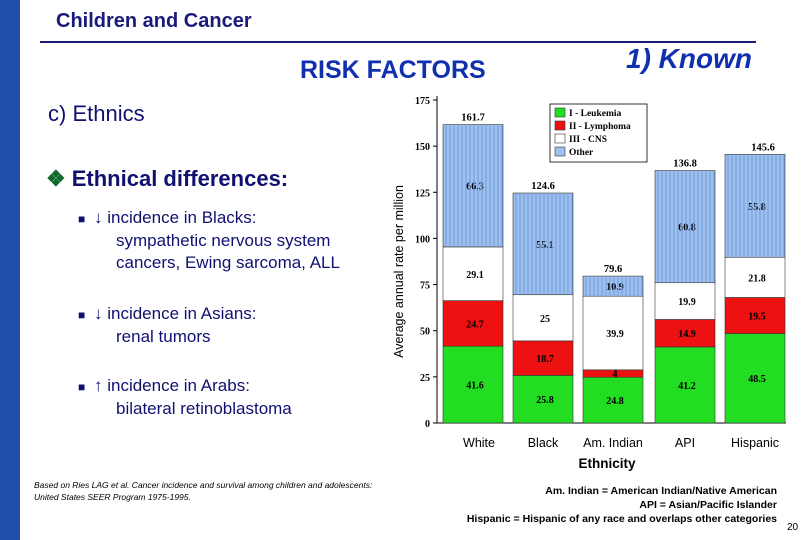 The height and width of the screenshot is (540, 810). I want to click on known-label: 1) Known, so click(689, 58).